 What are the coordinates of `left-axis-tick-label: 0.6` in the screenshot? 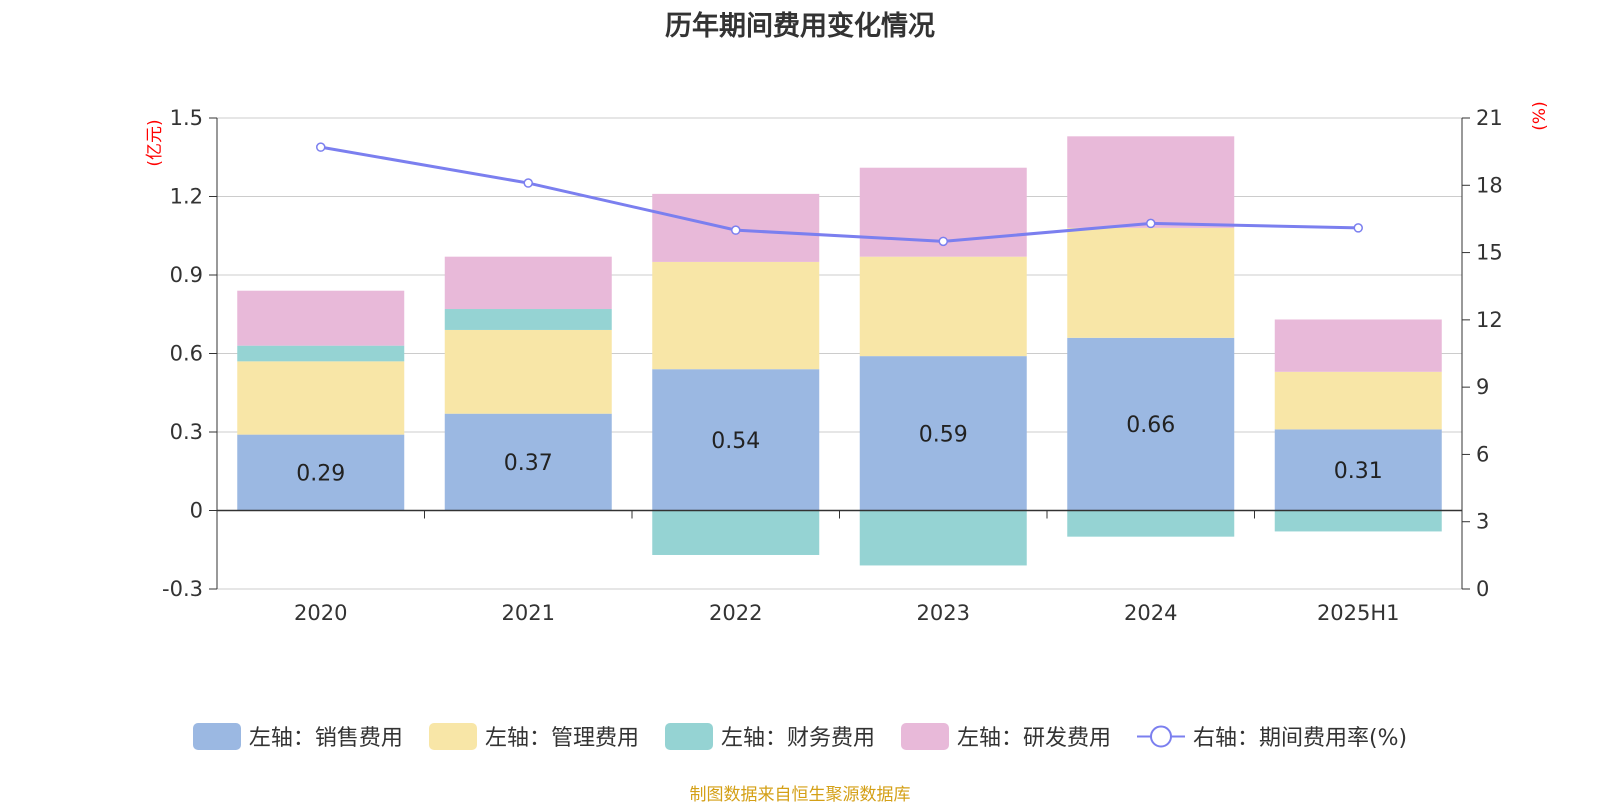 It's located at (186, 354).